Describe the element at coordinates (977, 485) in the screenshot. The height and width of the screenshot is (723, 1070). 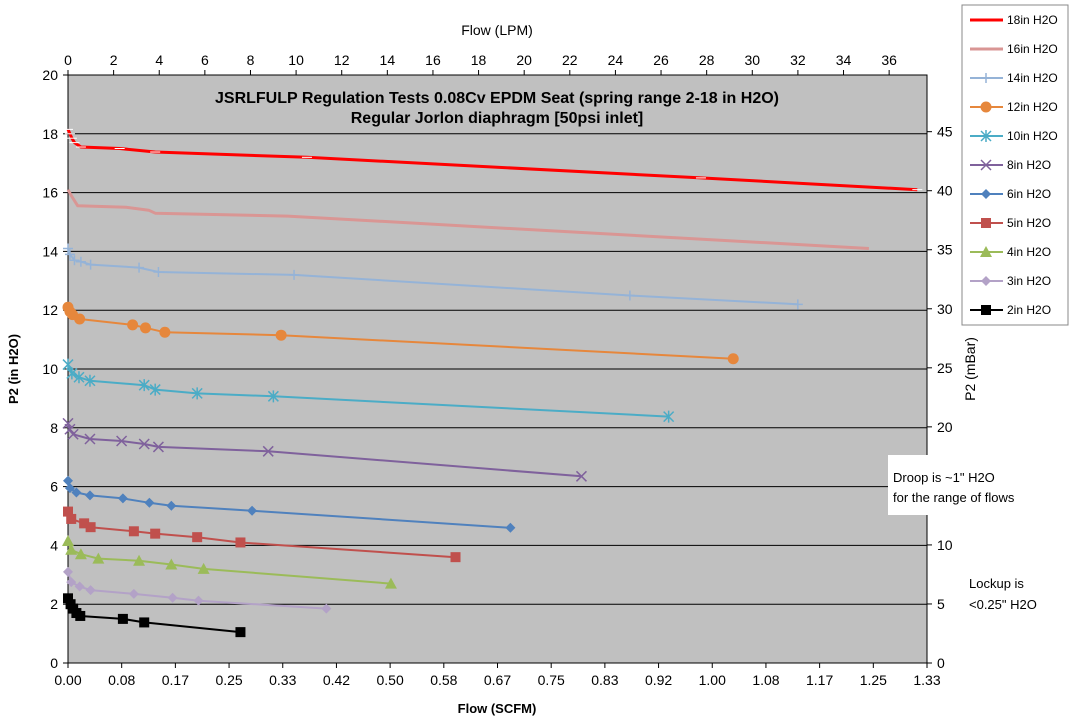
I see `annotation-droop: Droop is ~1" H2O for the range of flows` at that location.